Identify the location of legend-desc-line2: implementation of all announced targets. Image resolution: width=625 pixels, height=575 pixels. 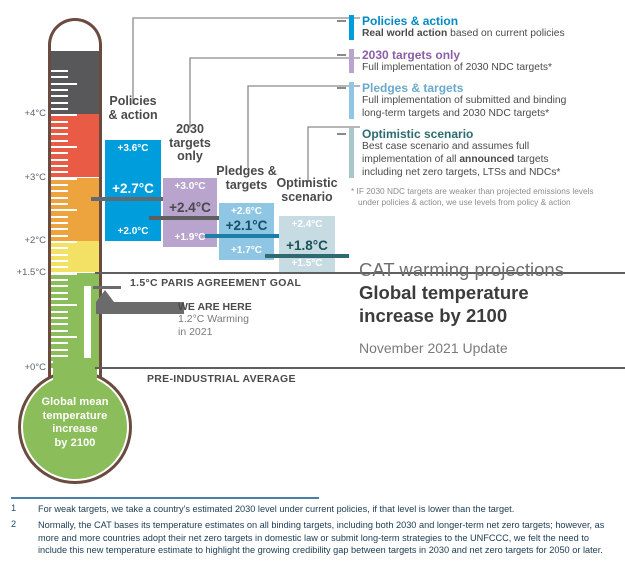
(455, 159).